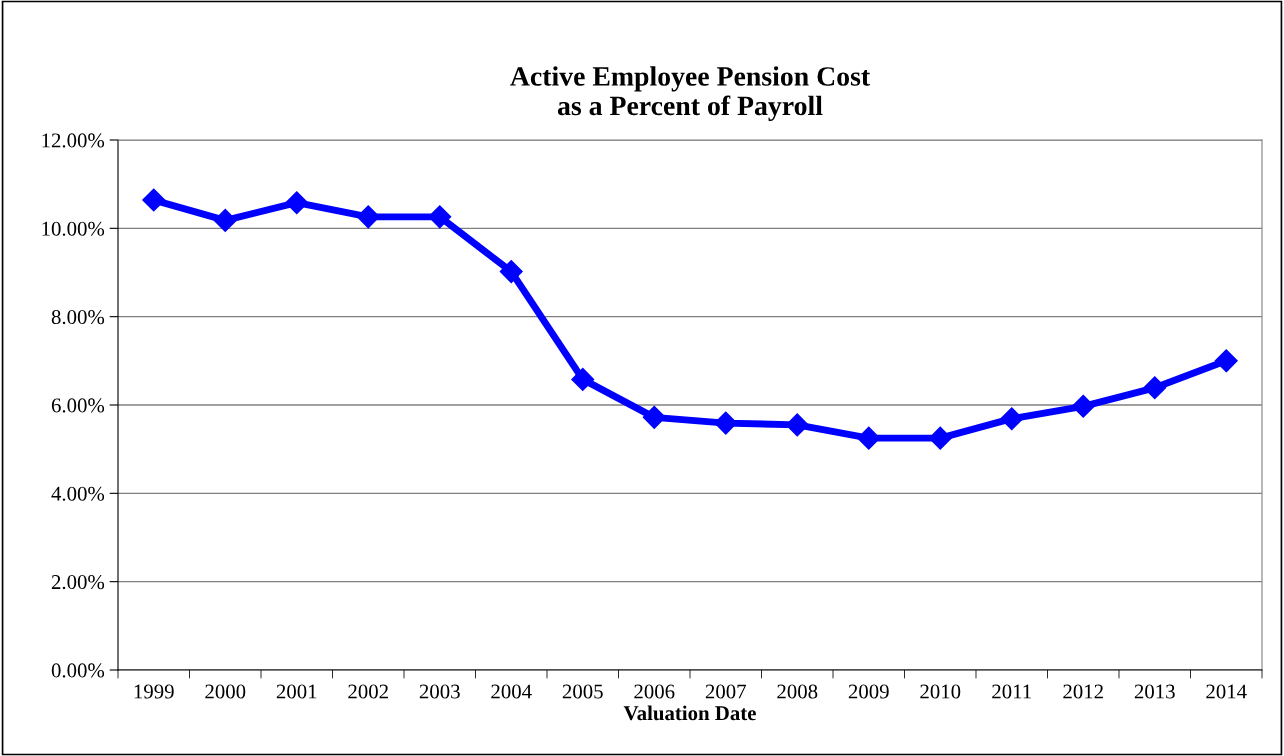 The width and height of the screenshot is (1284, 756). Describe the element at coordinates (1083, 691) in the screenshot. I see `x-tick-label: 2012` at that location.